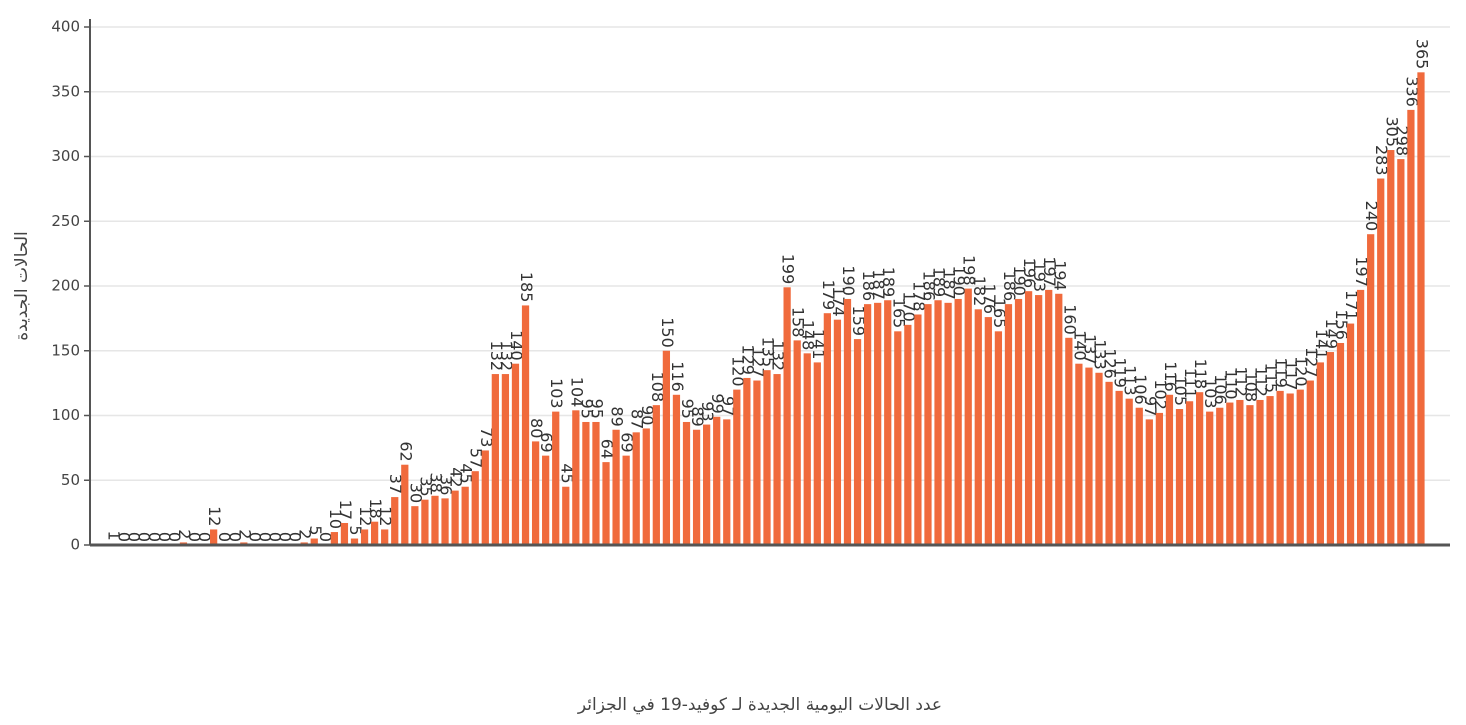  Describe the element at coordinates (1291, 375) in the screenshot. I see `data-label: 117` at that location.